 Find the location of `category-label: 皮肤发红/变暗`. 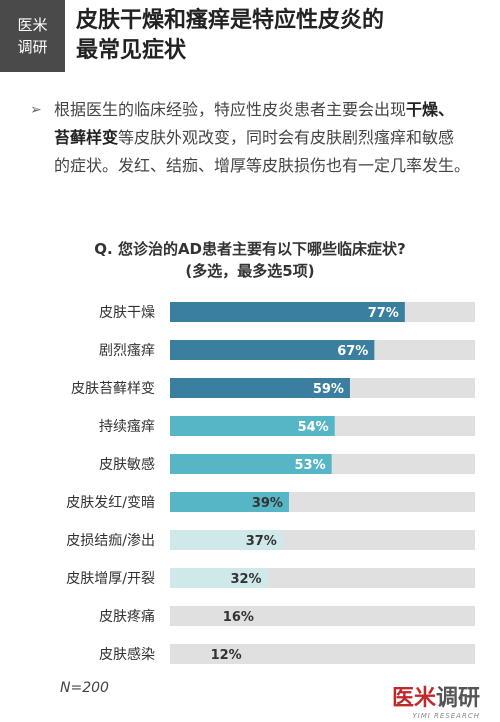

category-label: 皮肤发红/变暗 is located at coordinates (110, 503).